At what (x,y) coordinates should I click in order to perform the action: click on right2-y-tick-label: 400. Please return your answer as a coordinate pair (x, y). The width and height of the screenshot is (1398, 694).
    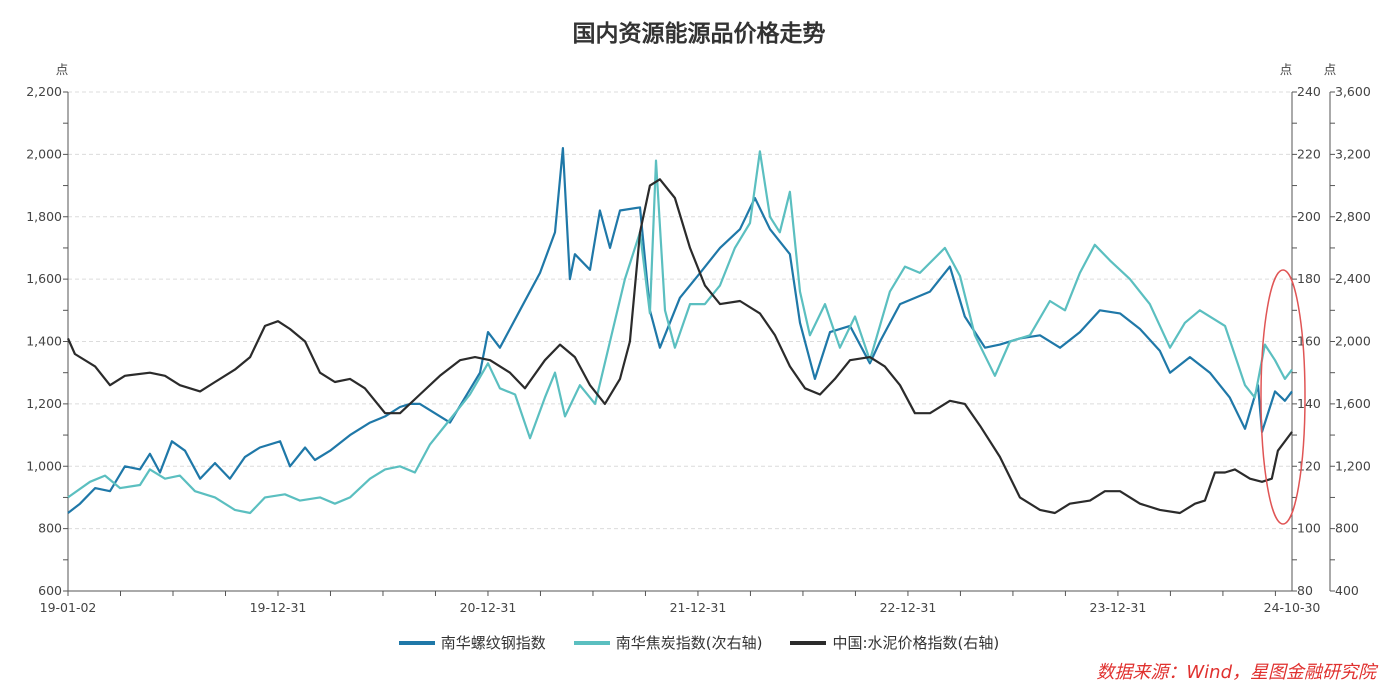
    Looking at the image, I should click on (1347, 590).